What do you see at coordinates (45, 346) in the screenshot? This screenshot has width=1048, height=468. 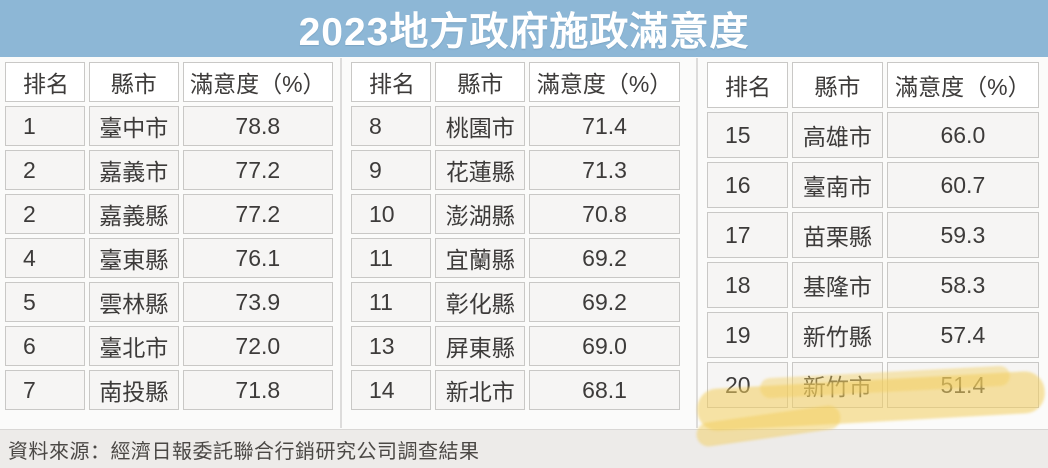 I see `cell-rank: 6` at bounding box center [45, 346].